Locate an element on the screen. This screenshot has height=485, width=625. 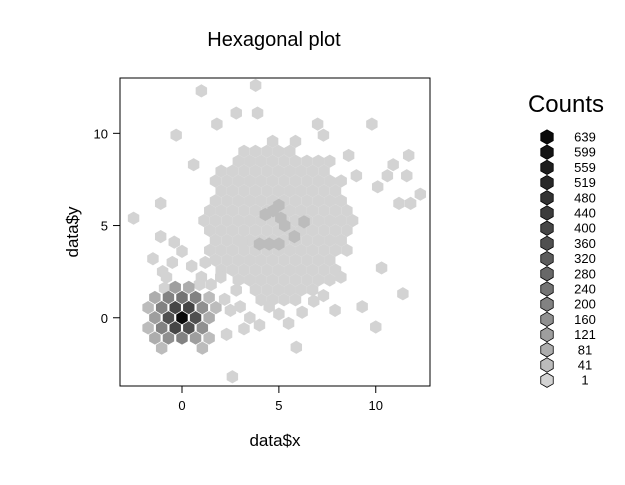
legend-label: 200 is located at coordinates (585, 304).